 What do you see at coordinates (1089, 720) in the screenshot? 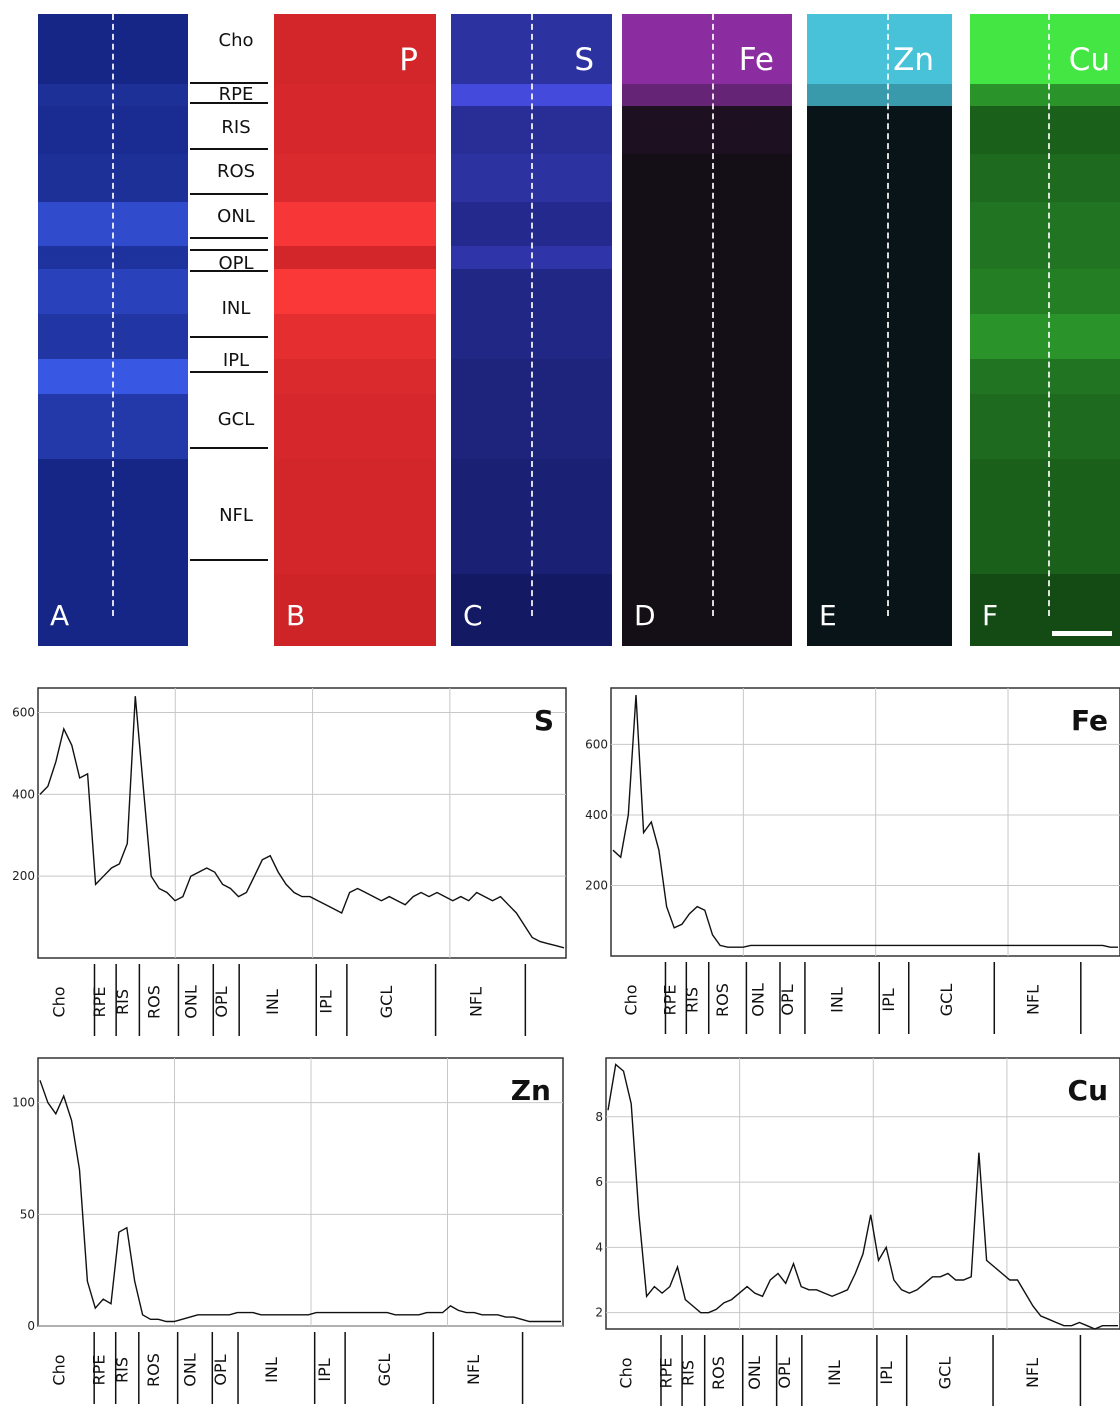
I see `chart-title: Fe` at bounding box center [1089, 720].